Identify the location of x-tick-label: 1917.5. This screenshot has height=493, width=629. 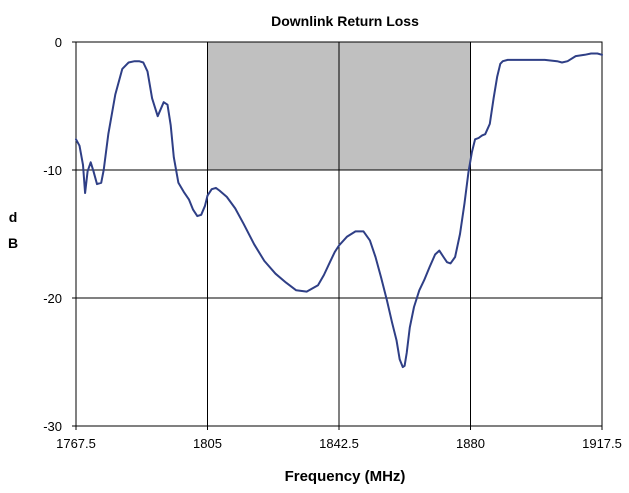
(602, 443).